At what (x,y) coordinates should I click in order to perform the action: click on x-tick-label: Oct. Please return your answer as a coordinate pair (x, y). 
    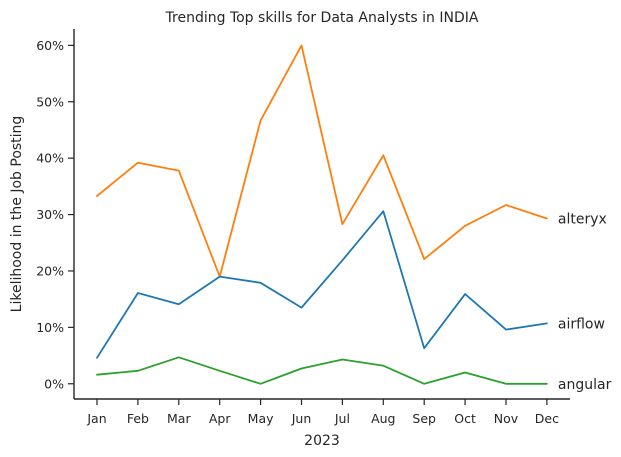
    Looking at the image, I should click on (465, 418).